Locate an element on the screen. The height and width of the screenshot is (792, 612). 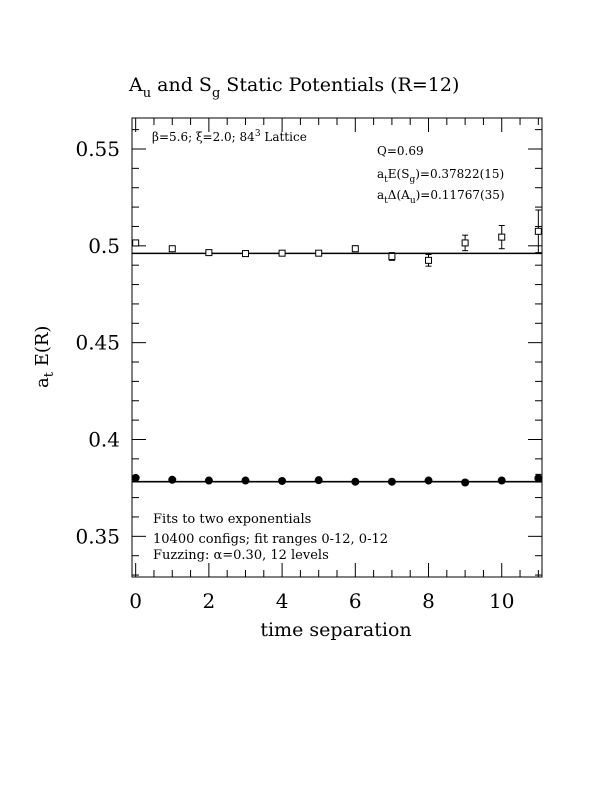
x-axis-label: time separation is located at coordinates (335, 630).